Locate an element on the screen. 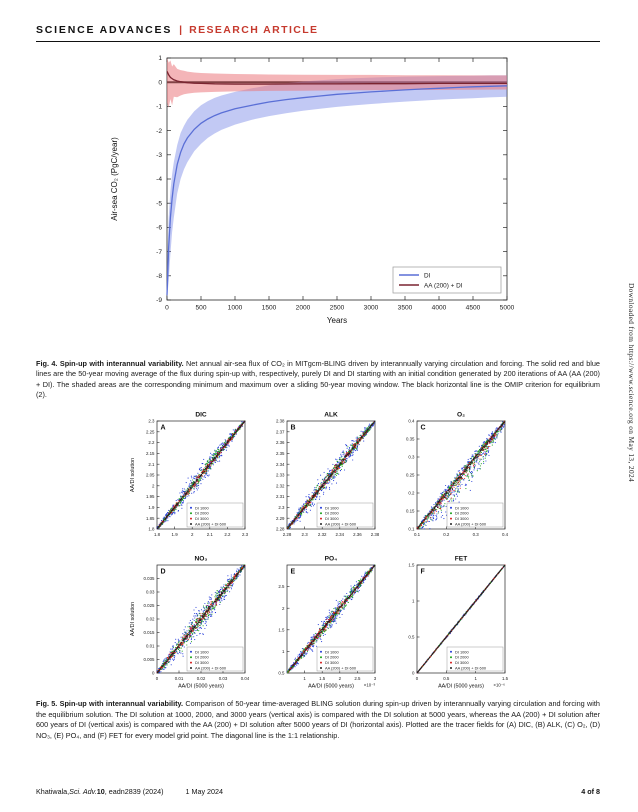 This screenshot has width=638, height=812. svg-text: C is located at coordinates (423, 428).